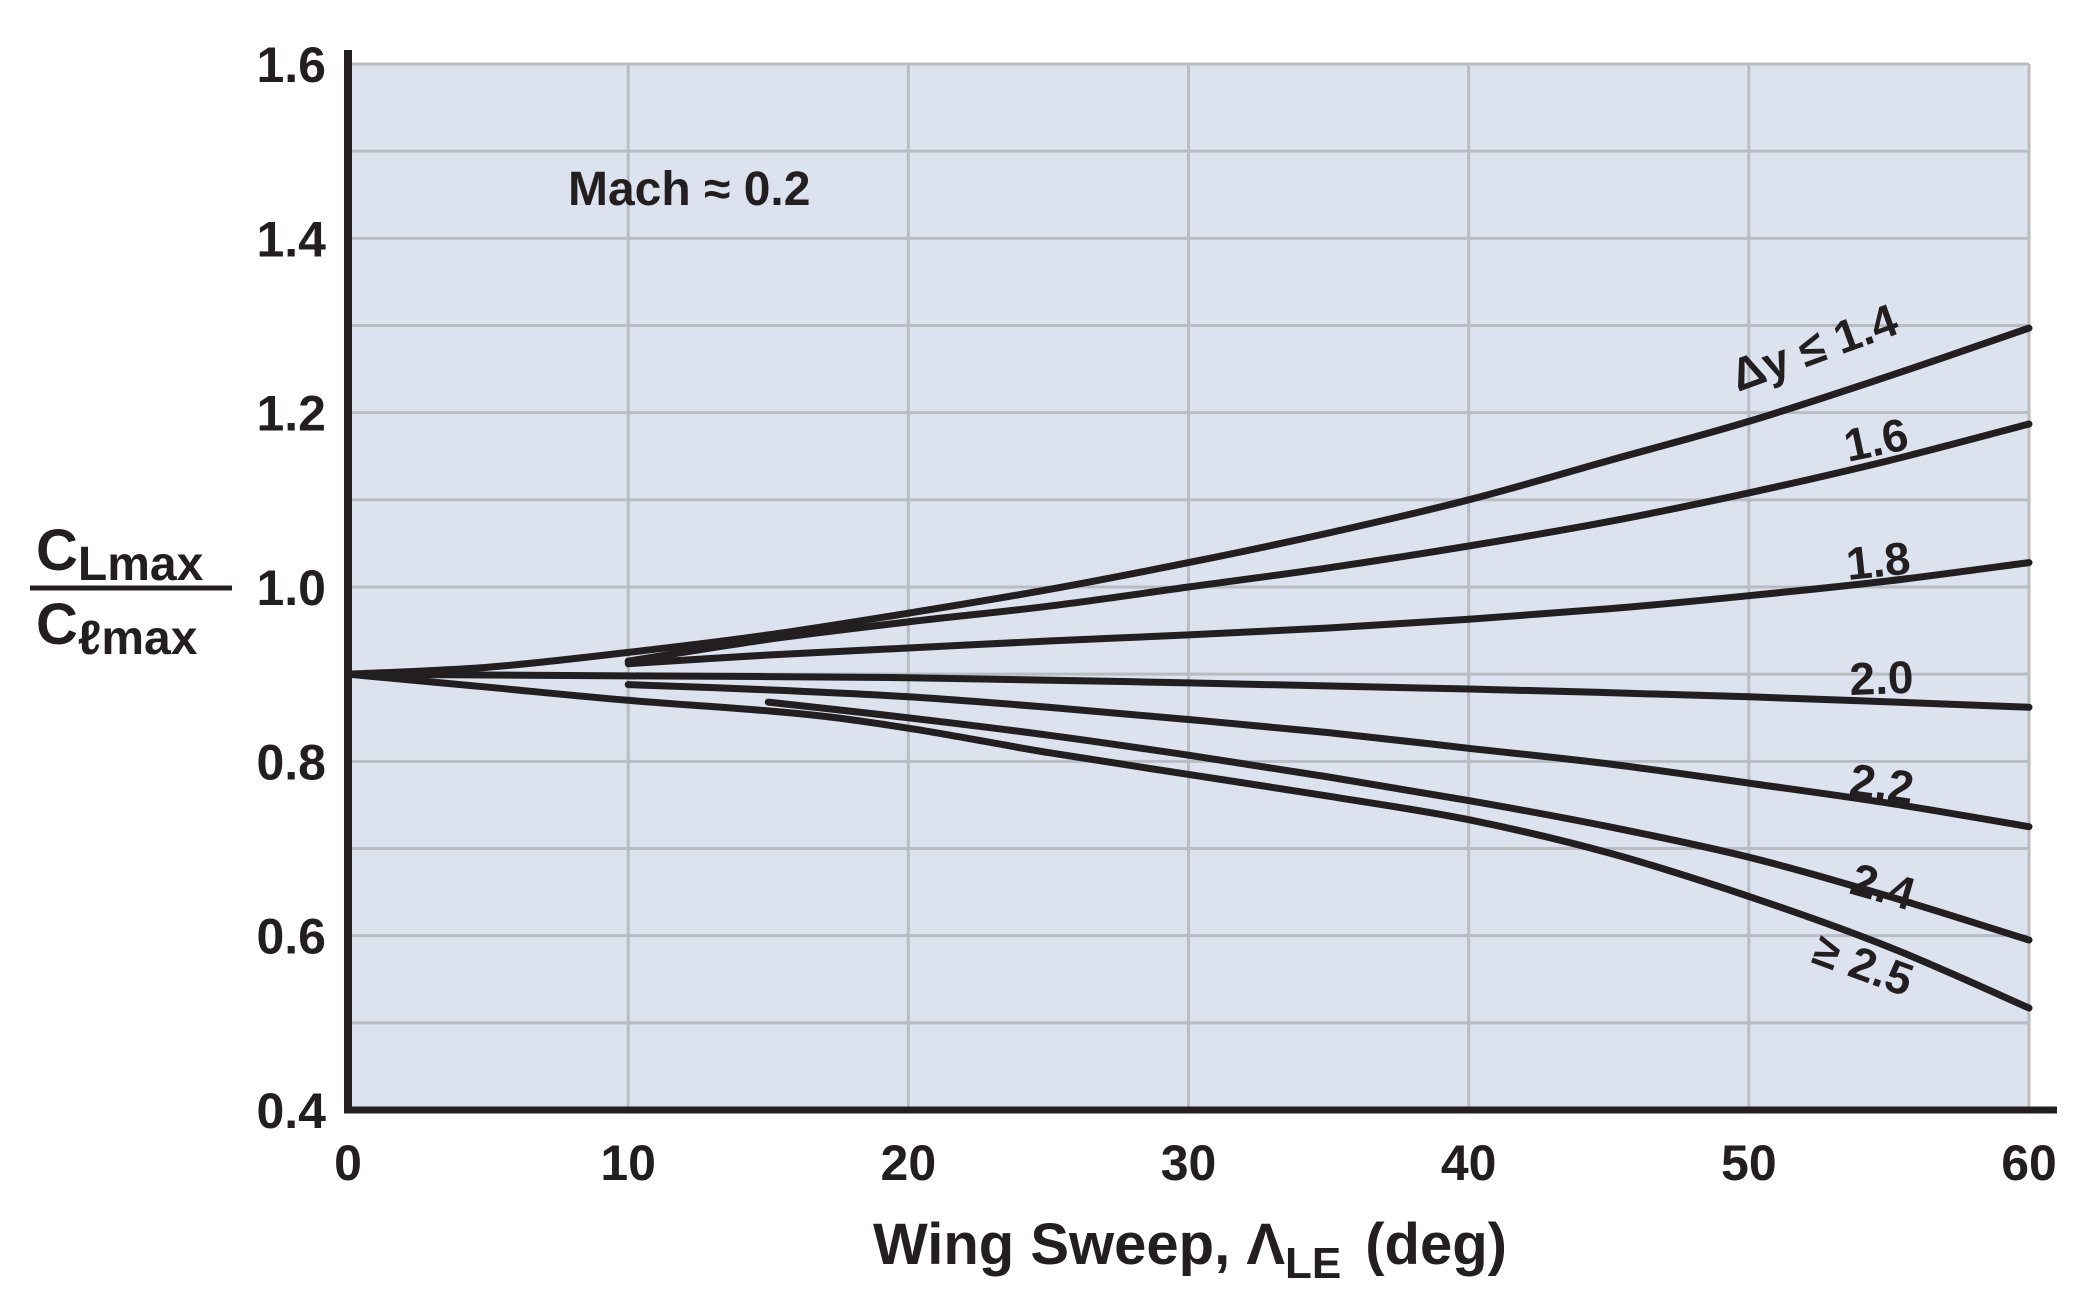 The width and height of the screenshot is (2087, 1309). I want to click on y-tick-label: 1.4, so click(291, 239).